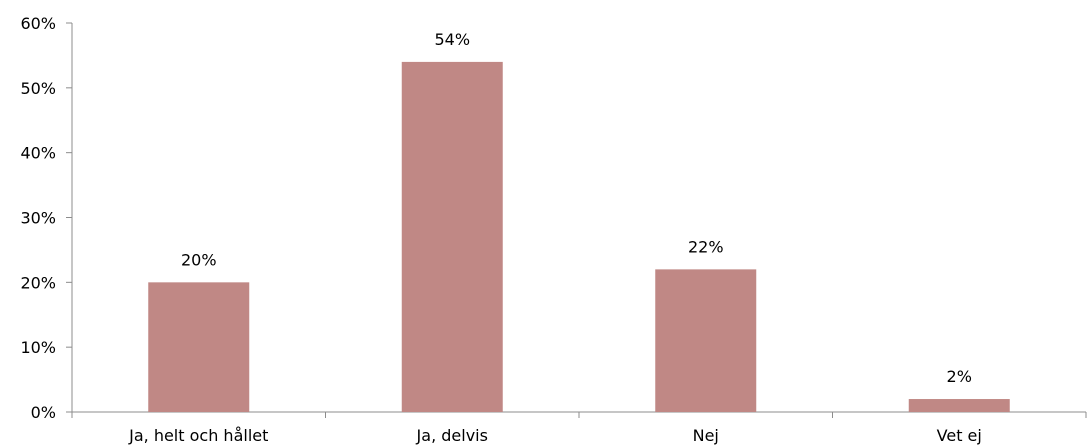 Image resolution: width=1089 pixels, height=446 pixels. Describe the element at coordinates (452, 39) in the screenshot. I see `data-label: 54%` at that location.